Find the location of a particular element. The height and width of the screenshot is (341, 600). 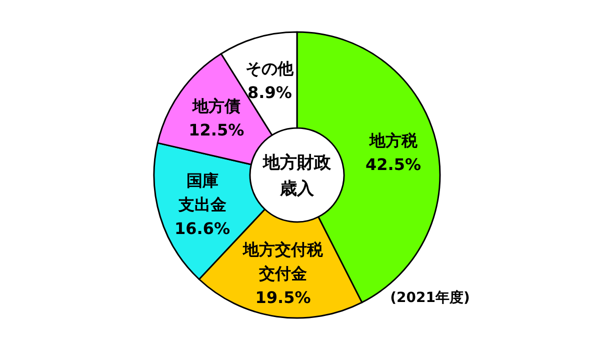

text: (2021年度) is located at coordinates (430, 297).